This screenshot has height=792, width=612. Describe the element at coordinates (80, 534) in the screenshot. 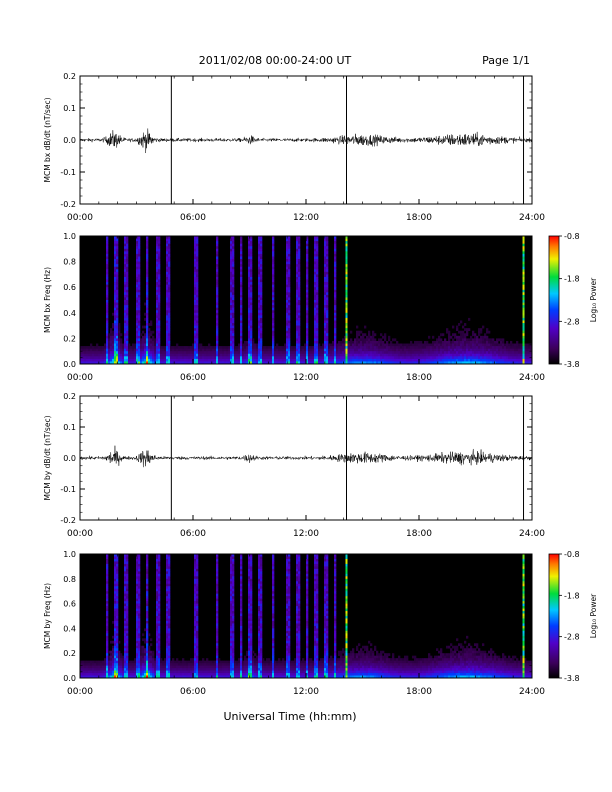

I see `x-tick-label: 00:00` at that location.